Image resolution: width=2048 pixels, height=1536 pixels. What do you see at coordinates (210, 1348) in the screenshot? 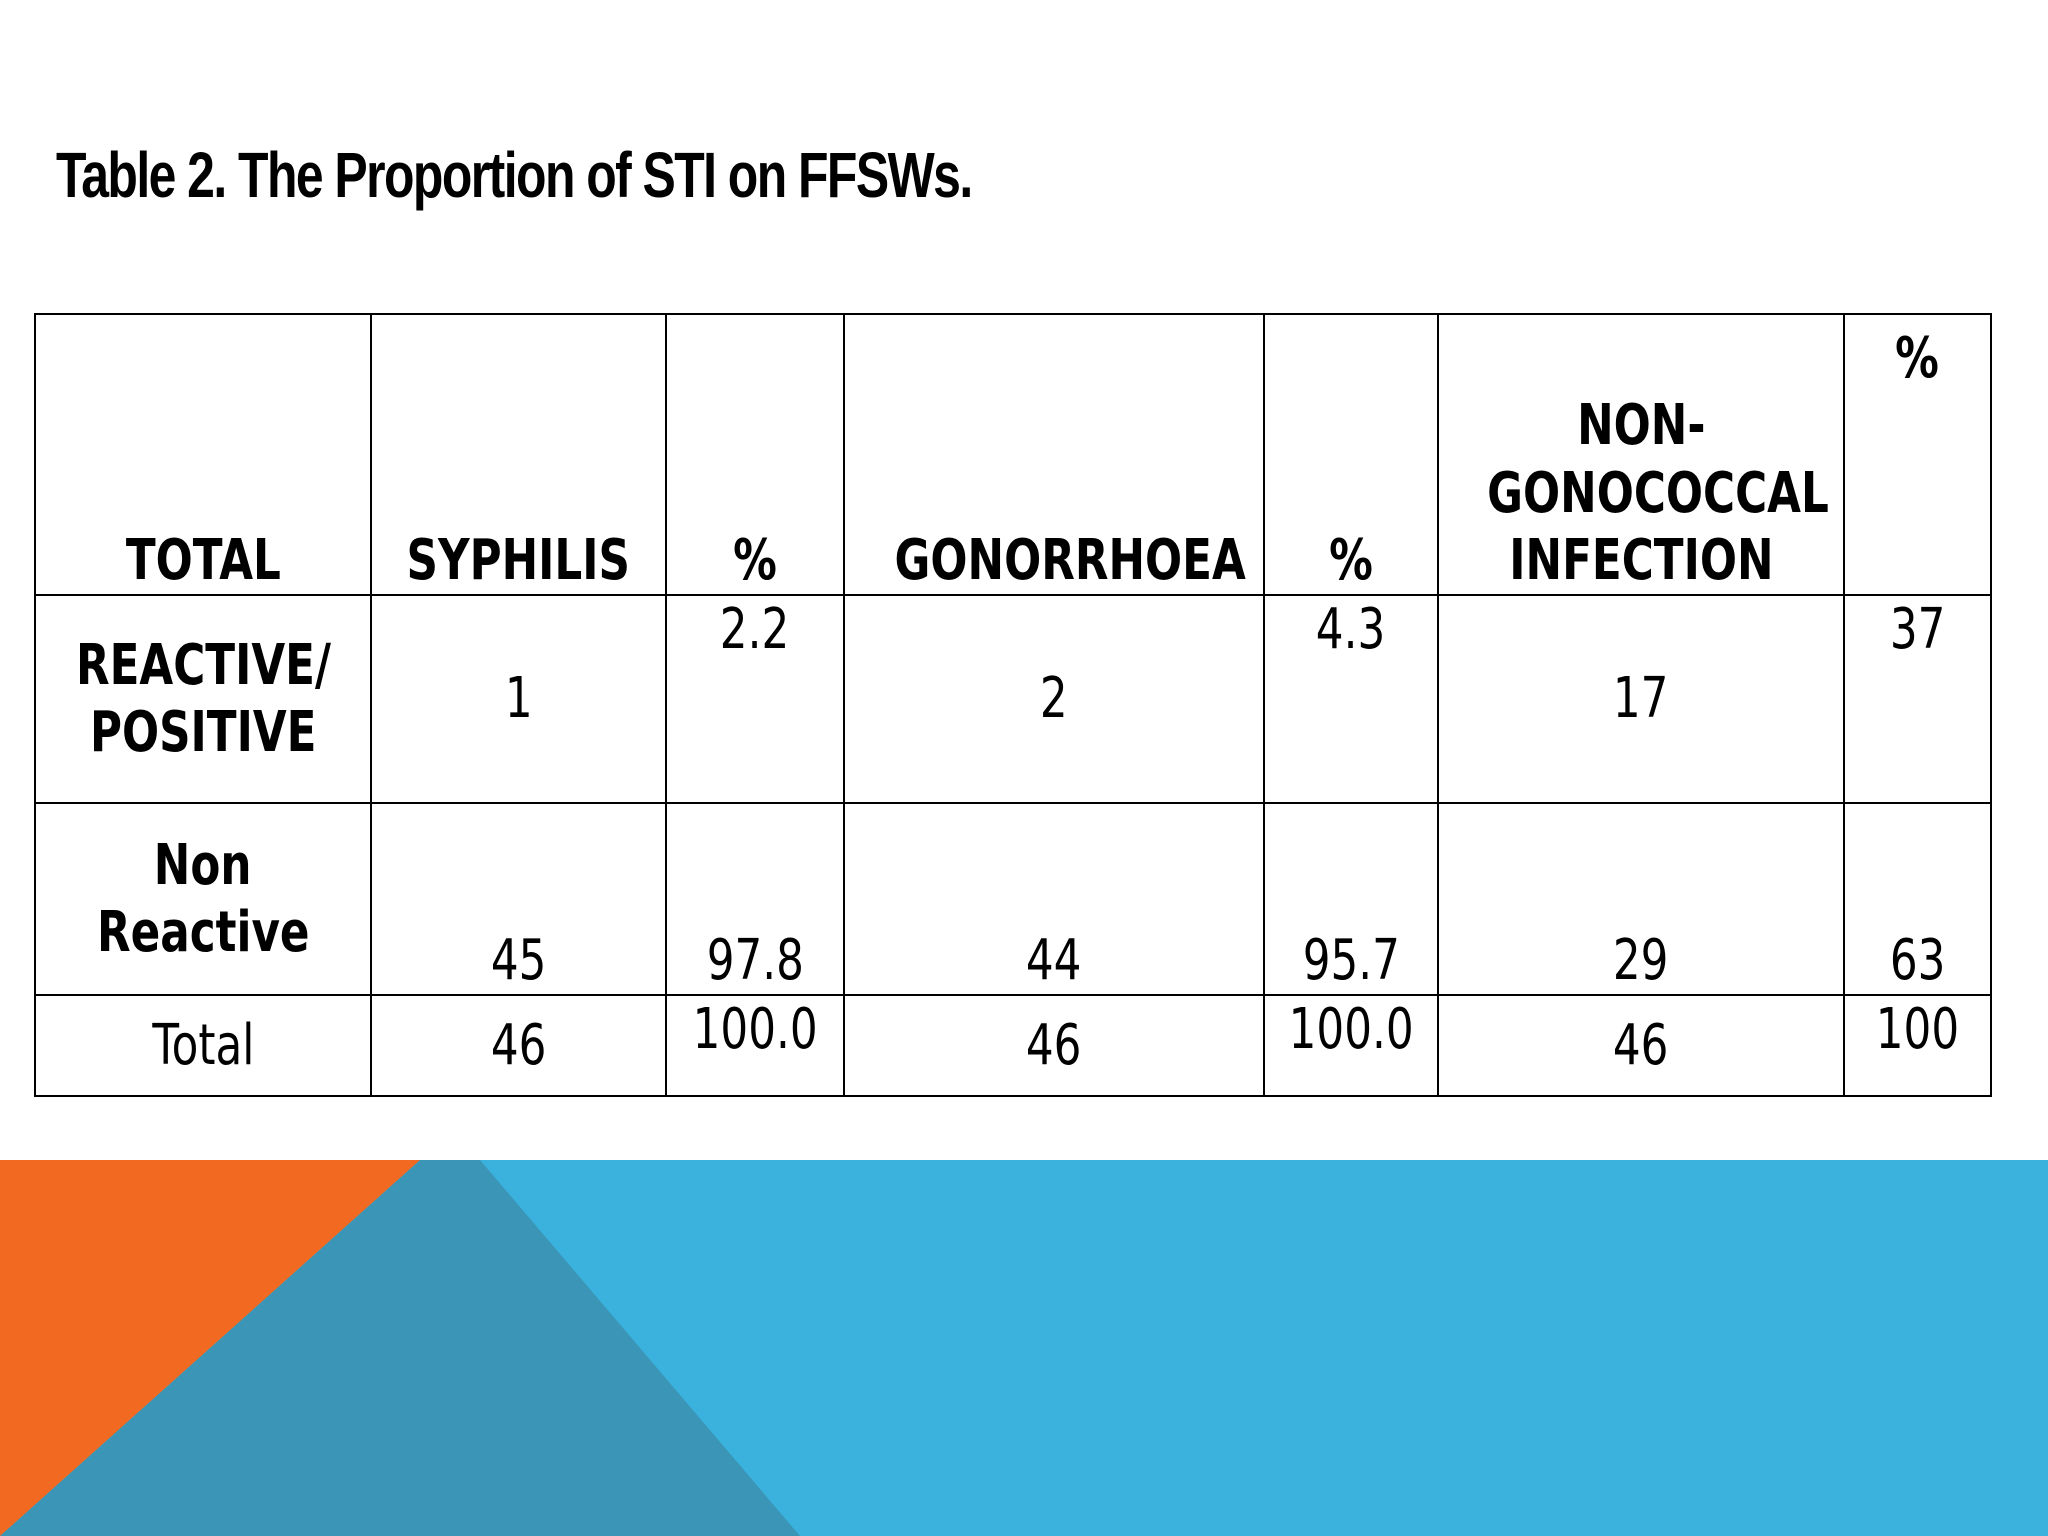
I see `band-orange-triangle` at bounding box center [210, 1348].